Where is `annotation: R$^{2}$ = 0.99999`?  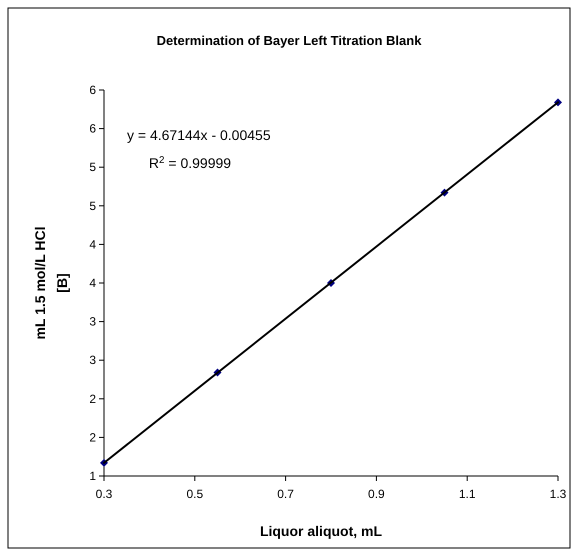
annotation: R$^{2}$ = 0.99999 is located at coordinates (190, 162).